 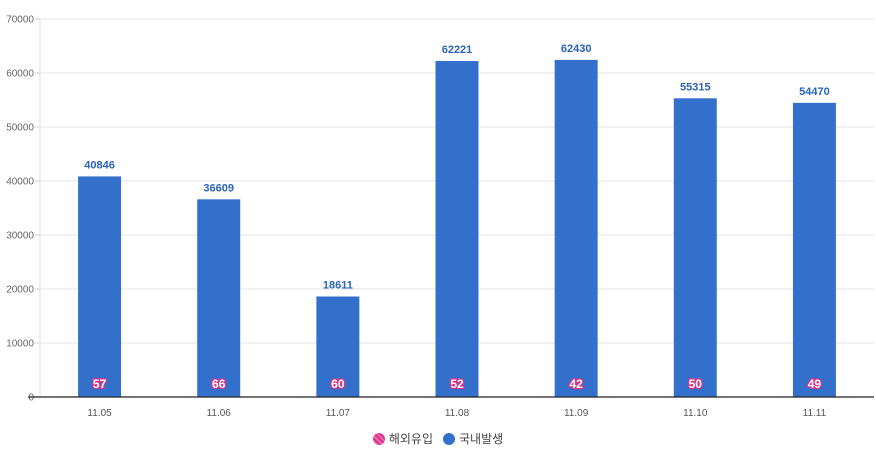 I want to click on x-tick-label: 11.05, so click(x=99, y=413).